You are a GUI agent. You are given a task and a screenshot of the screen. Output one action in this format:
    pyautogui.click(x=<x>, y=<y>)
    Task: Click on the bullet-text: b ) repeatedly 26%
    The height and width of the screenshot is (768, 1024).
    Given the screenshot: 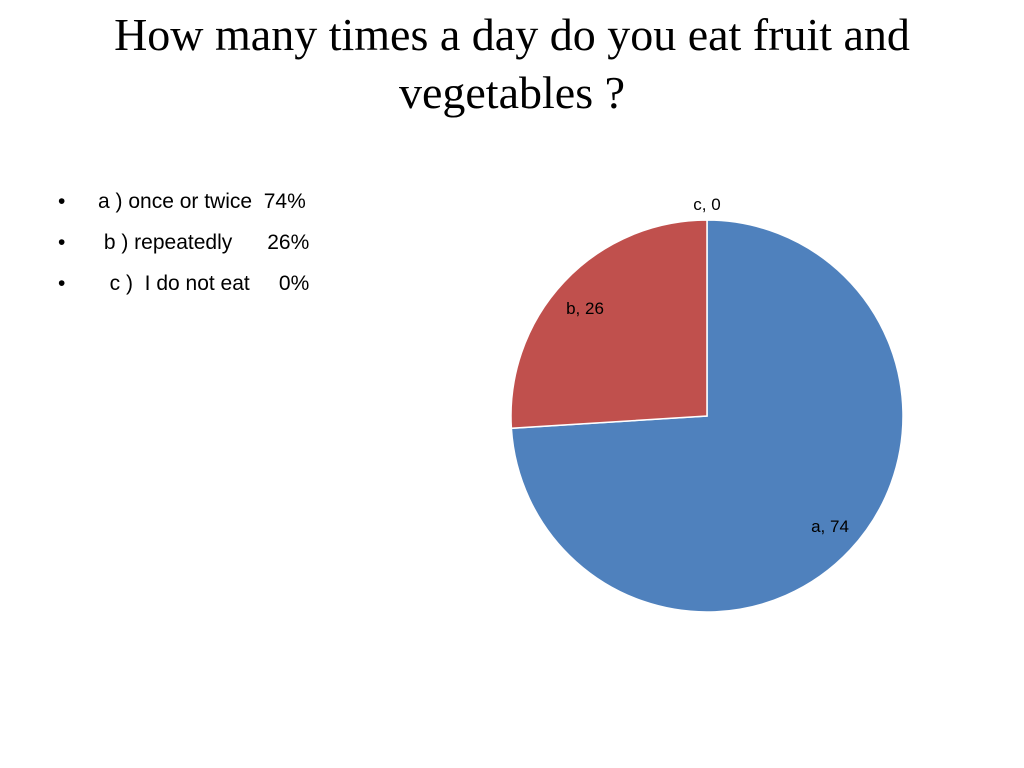 What is the action you would take?
    pyautogui.click(x=204, y=242)
    